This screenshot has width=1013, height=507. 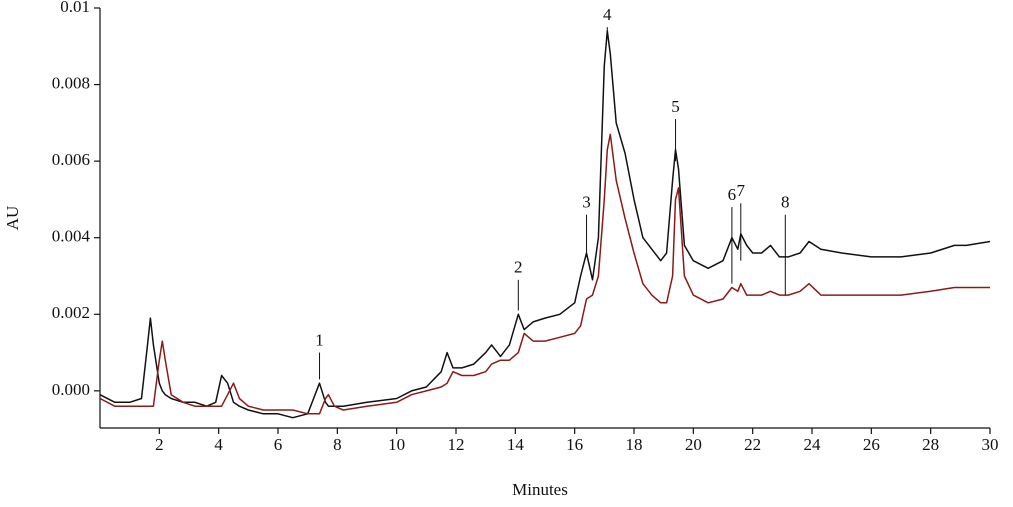 What do you see at coordinates (813, 444) in the screenshot?
I see `x-tick-label: 24` at bounding box center [813, 444].